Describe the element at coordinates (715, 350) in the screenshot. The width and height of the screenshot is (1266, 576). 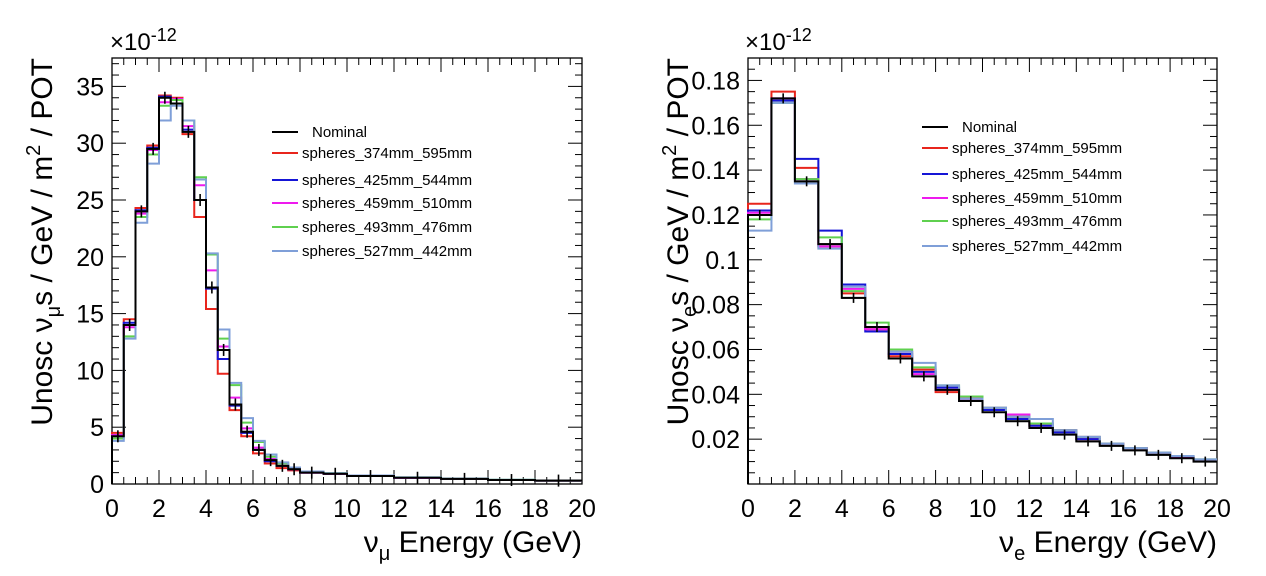
I see `y-tick-label: 0.06` at that location.